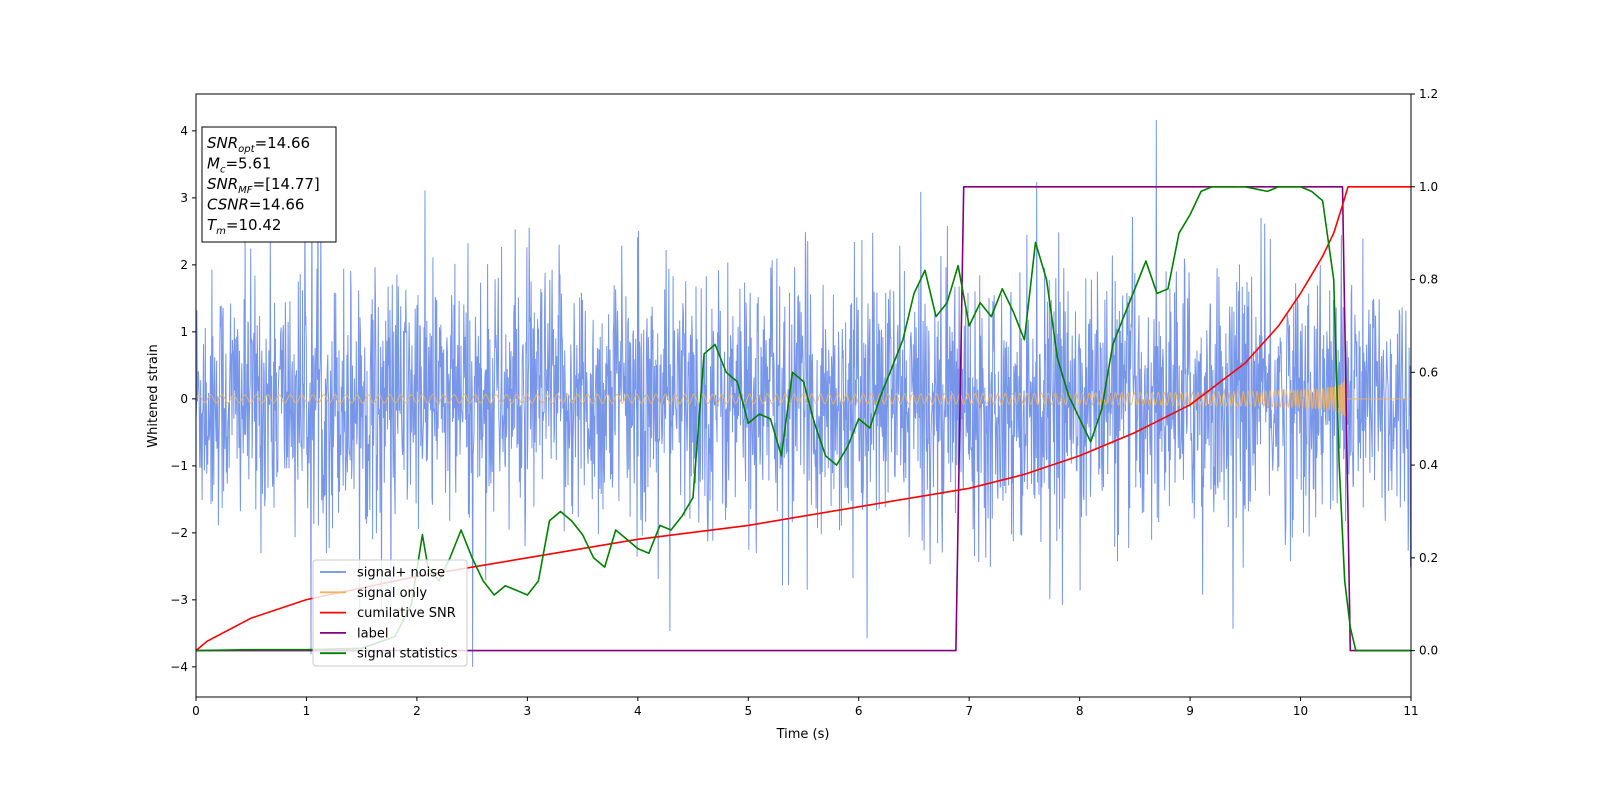 This screenshot has width=1600, height=800. What do you see at coordinates (184, 131) in the screenshot?
I see `y-tick-label: 4` at bounding box center [184, 131].